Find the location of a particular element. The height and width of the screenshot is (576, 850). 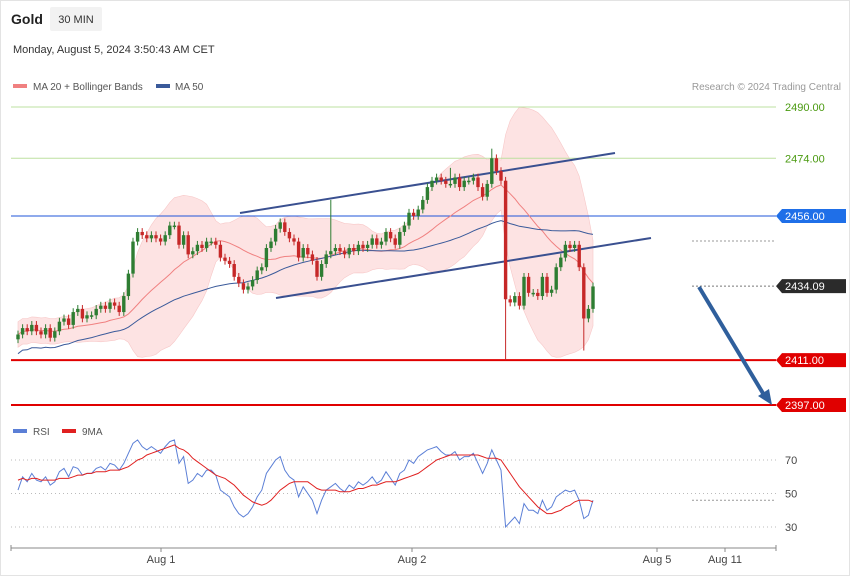

level-label-resistance-1: 2474.00 is located at coordinates (805, 159).